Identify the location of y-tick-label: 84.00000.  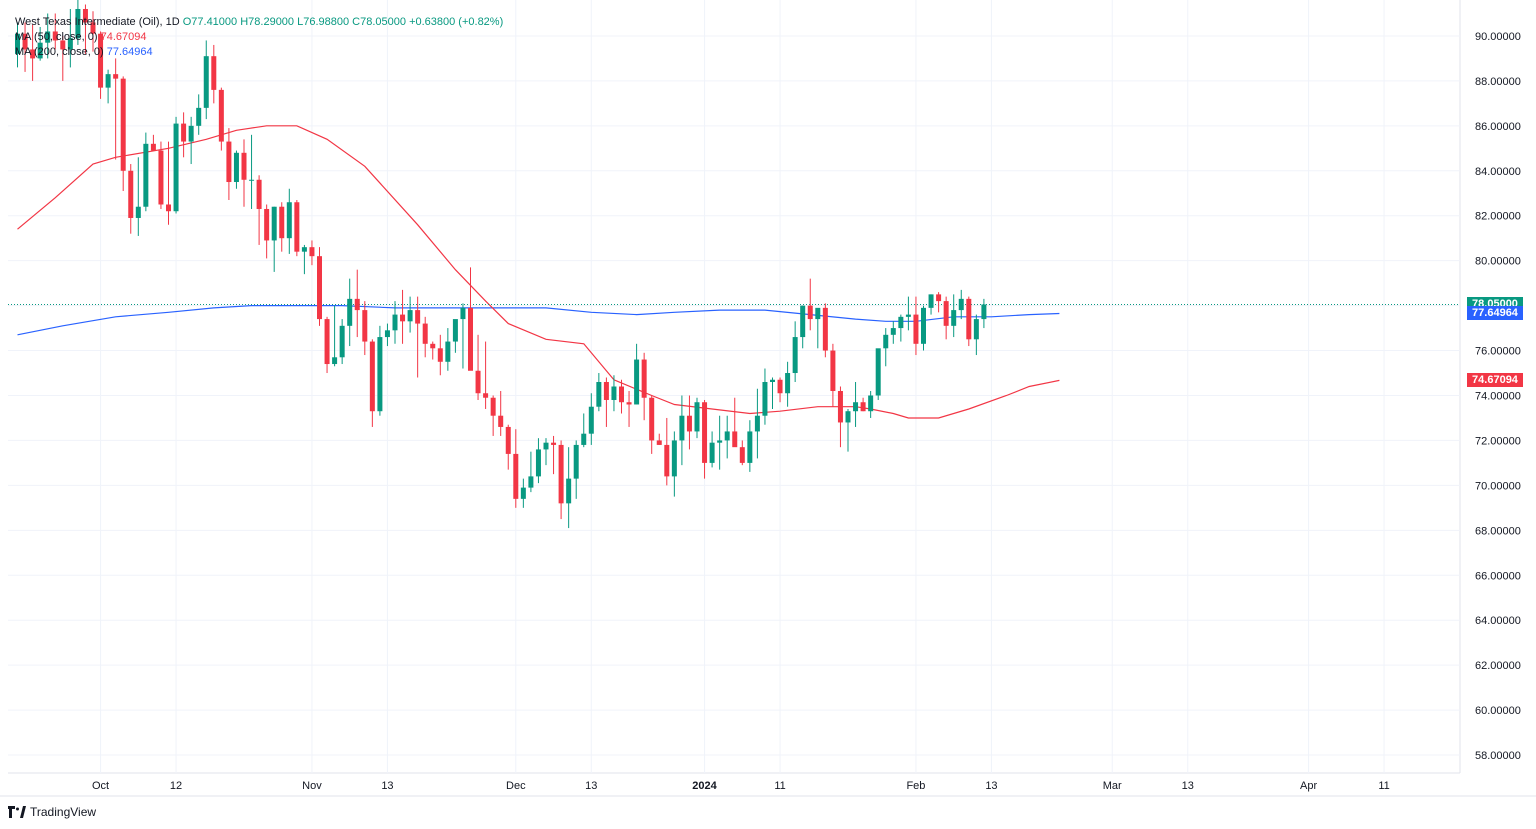
(1498, 172).